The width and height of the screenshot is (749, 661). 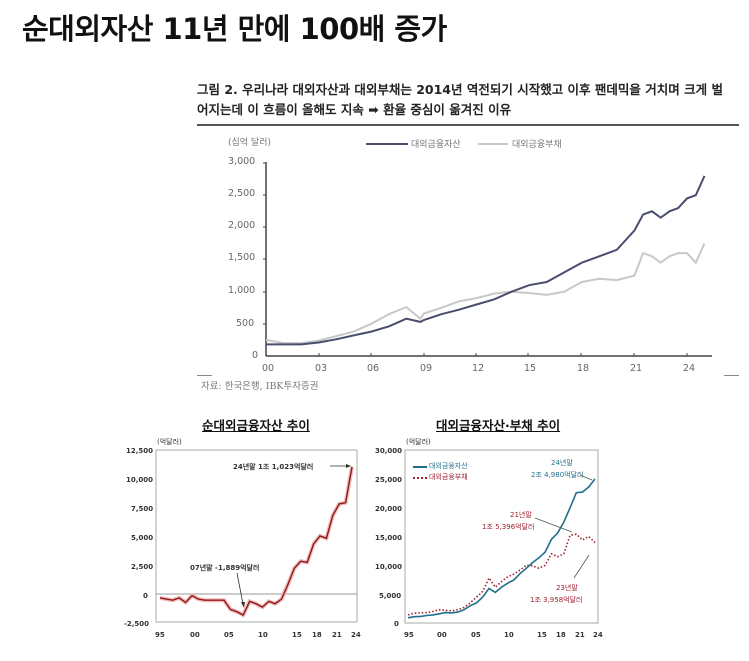 What do you see at coordinates (567, 588) in the screenshot?
I see `right-annotation-23-year: 23년말` at bounding box center [567, 588].